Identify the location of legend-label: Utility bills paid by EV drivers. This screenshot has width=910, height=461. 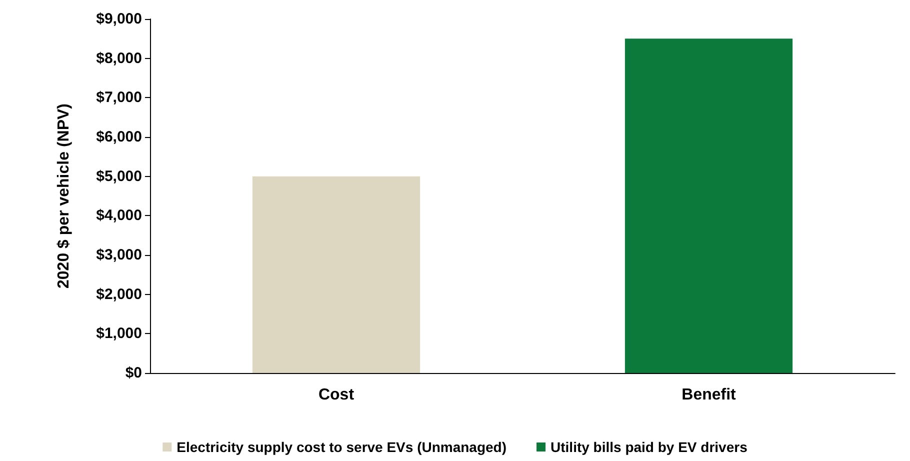
(649, 447).